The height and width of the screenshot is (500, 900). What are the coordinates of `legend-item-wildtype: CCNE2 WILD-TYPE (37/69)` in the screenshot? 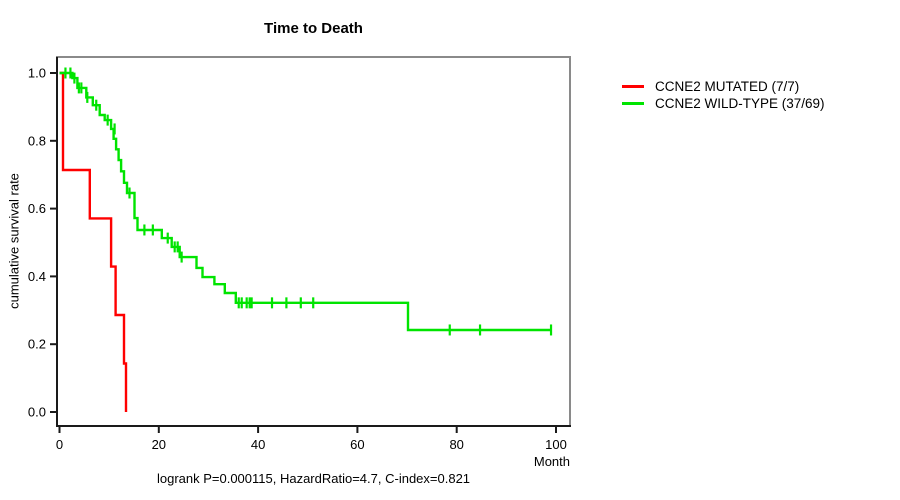 It's located at (723, 103).